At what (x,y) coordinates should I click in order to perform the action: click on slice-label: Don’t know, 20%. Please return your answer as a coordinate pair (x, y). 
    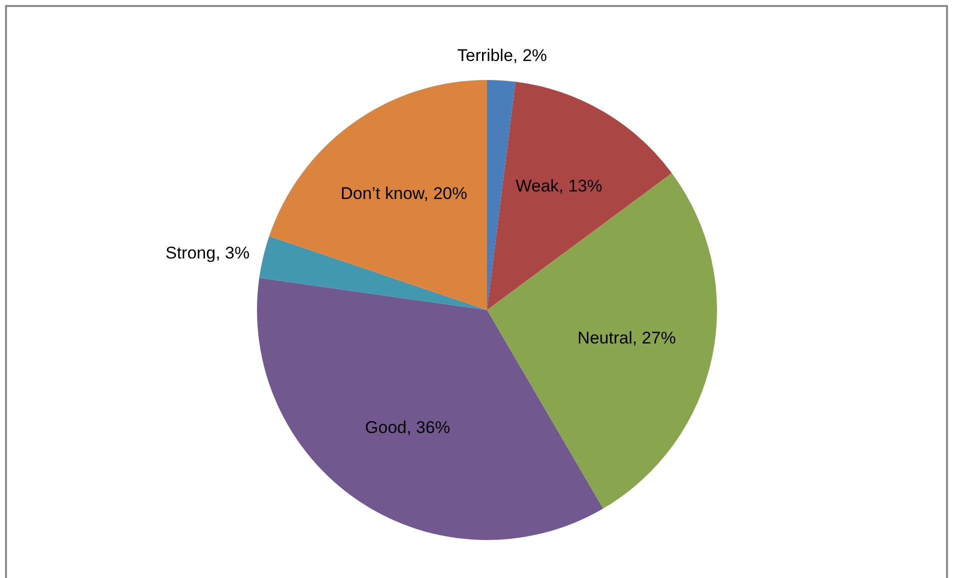
    Looking at the image, I should click on (404, 193).